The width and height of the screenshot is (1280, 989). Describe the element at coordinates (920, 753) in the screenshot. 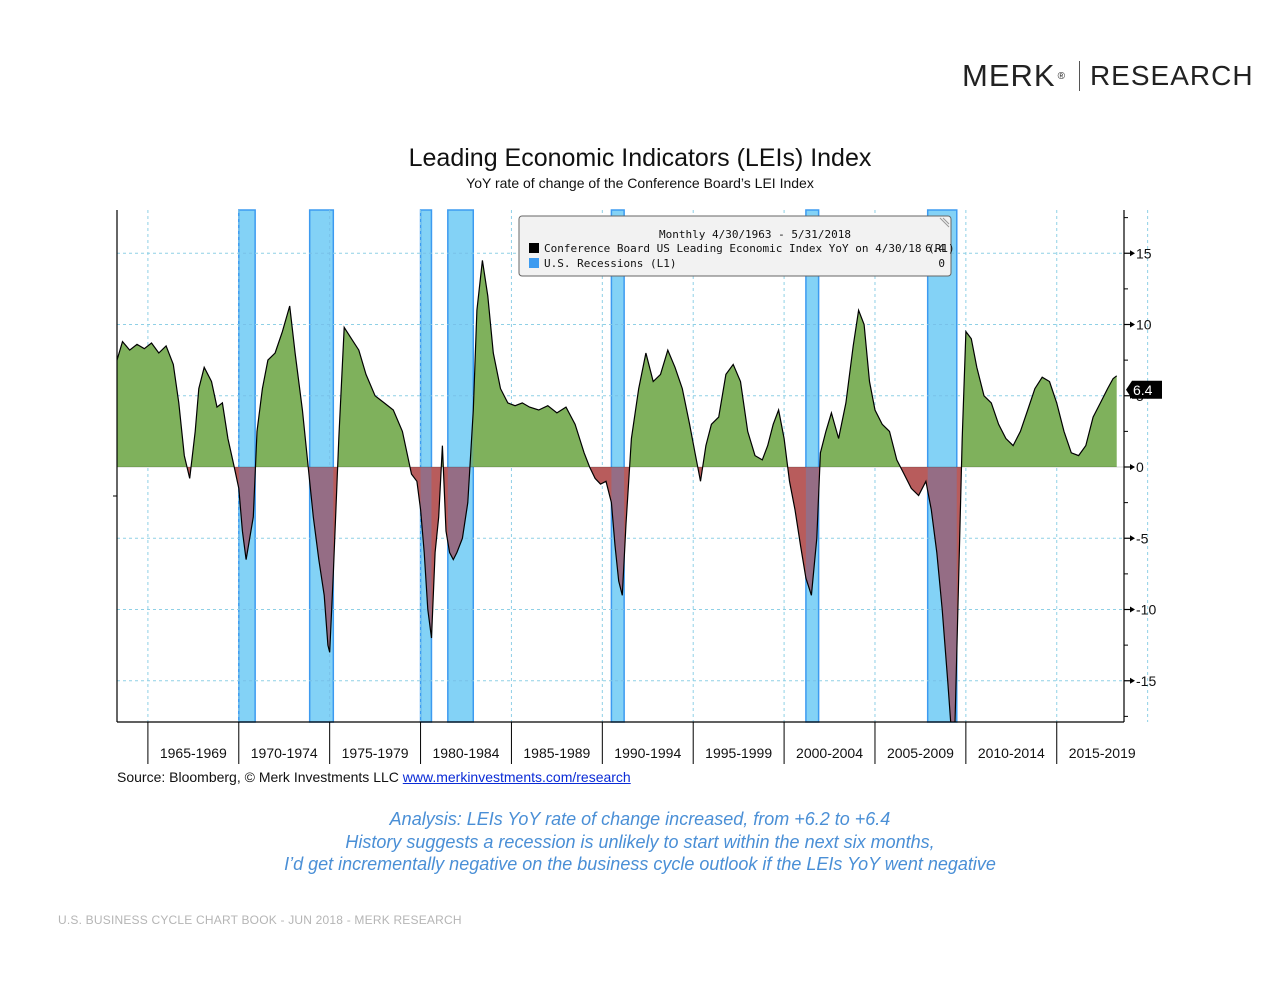

I see `x-tick-label: 2005-2009` at that location.